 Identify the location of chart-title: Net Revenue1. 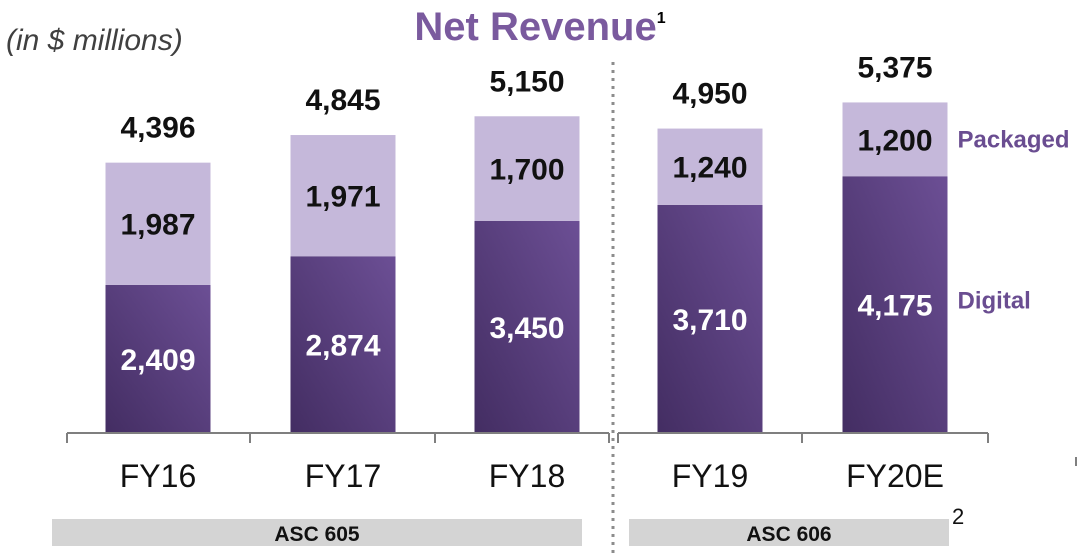
(539, 27).